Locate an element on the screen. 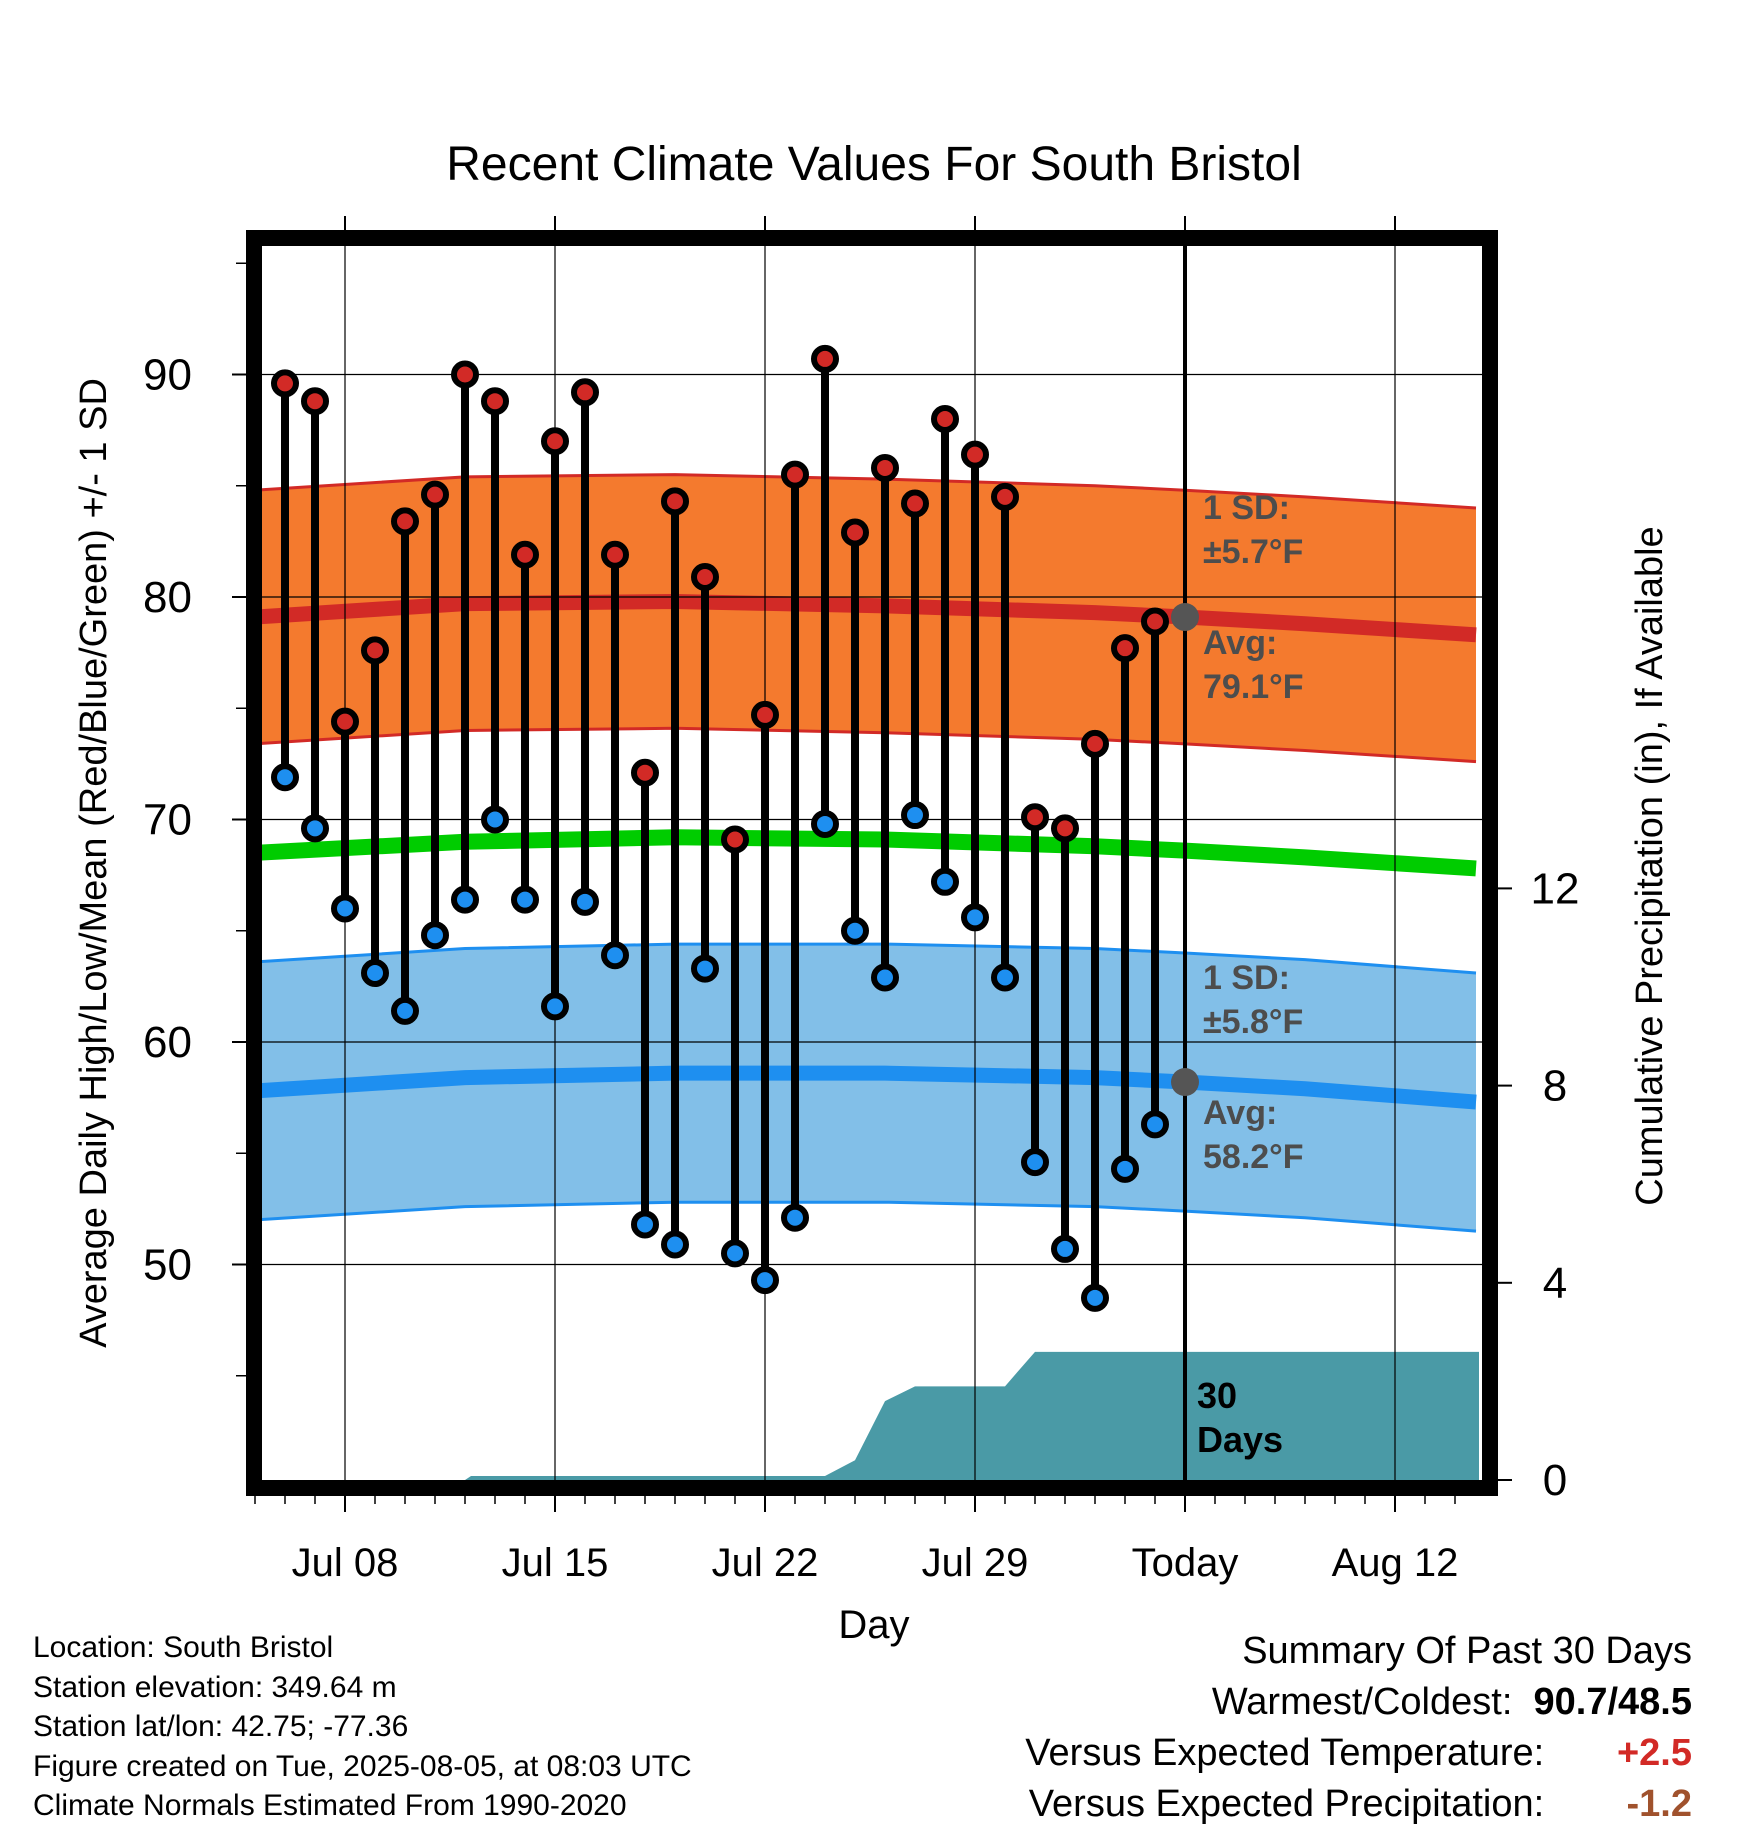  summary-warm-cold: Warmest/Coldest: 90.7/48.5 is located at coordinates (1358, 1702).